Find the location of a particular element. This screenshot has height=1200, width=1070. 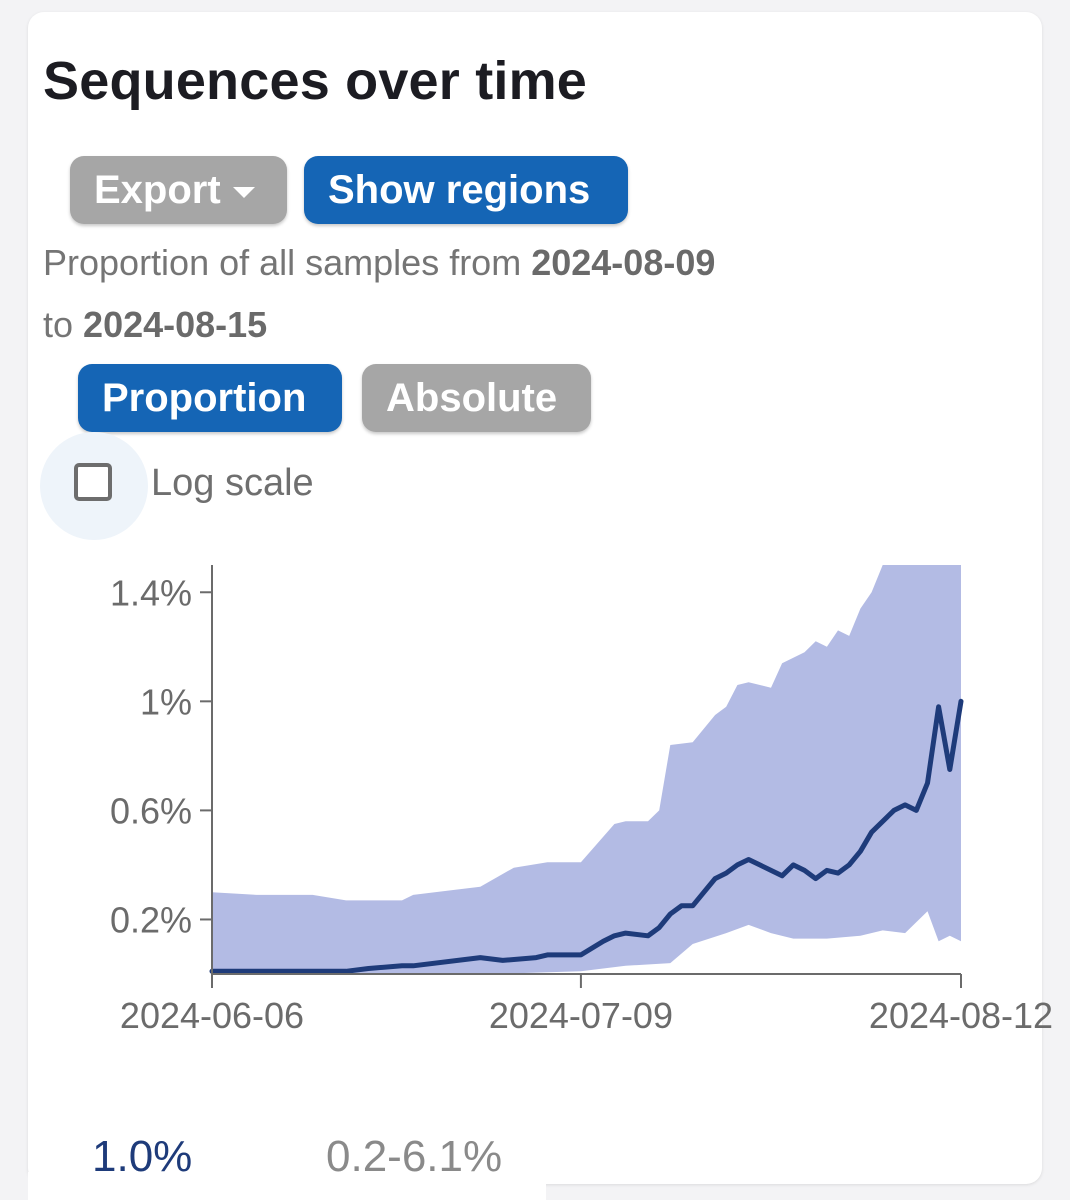

description-prefix: Proportion of all samples from is located at coordinates (282, 262).